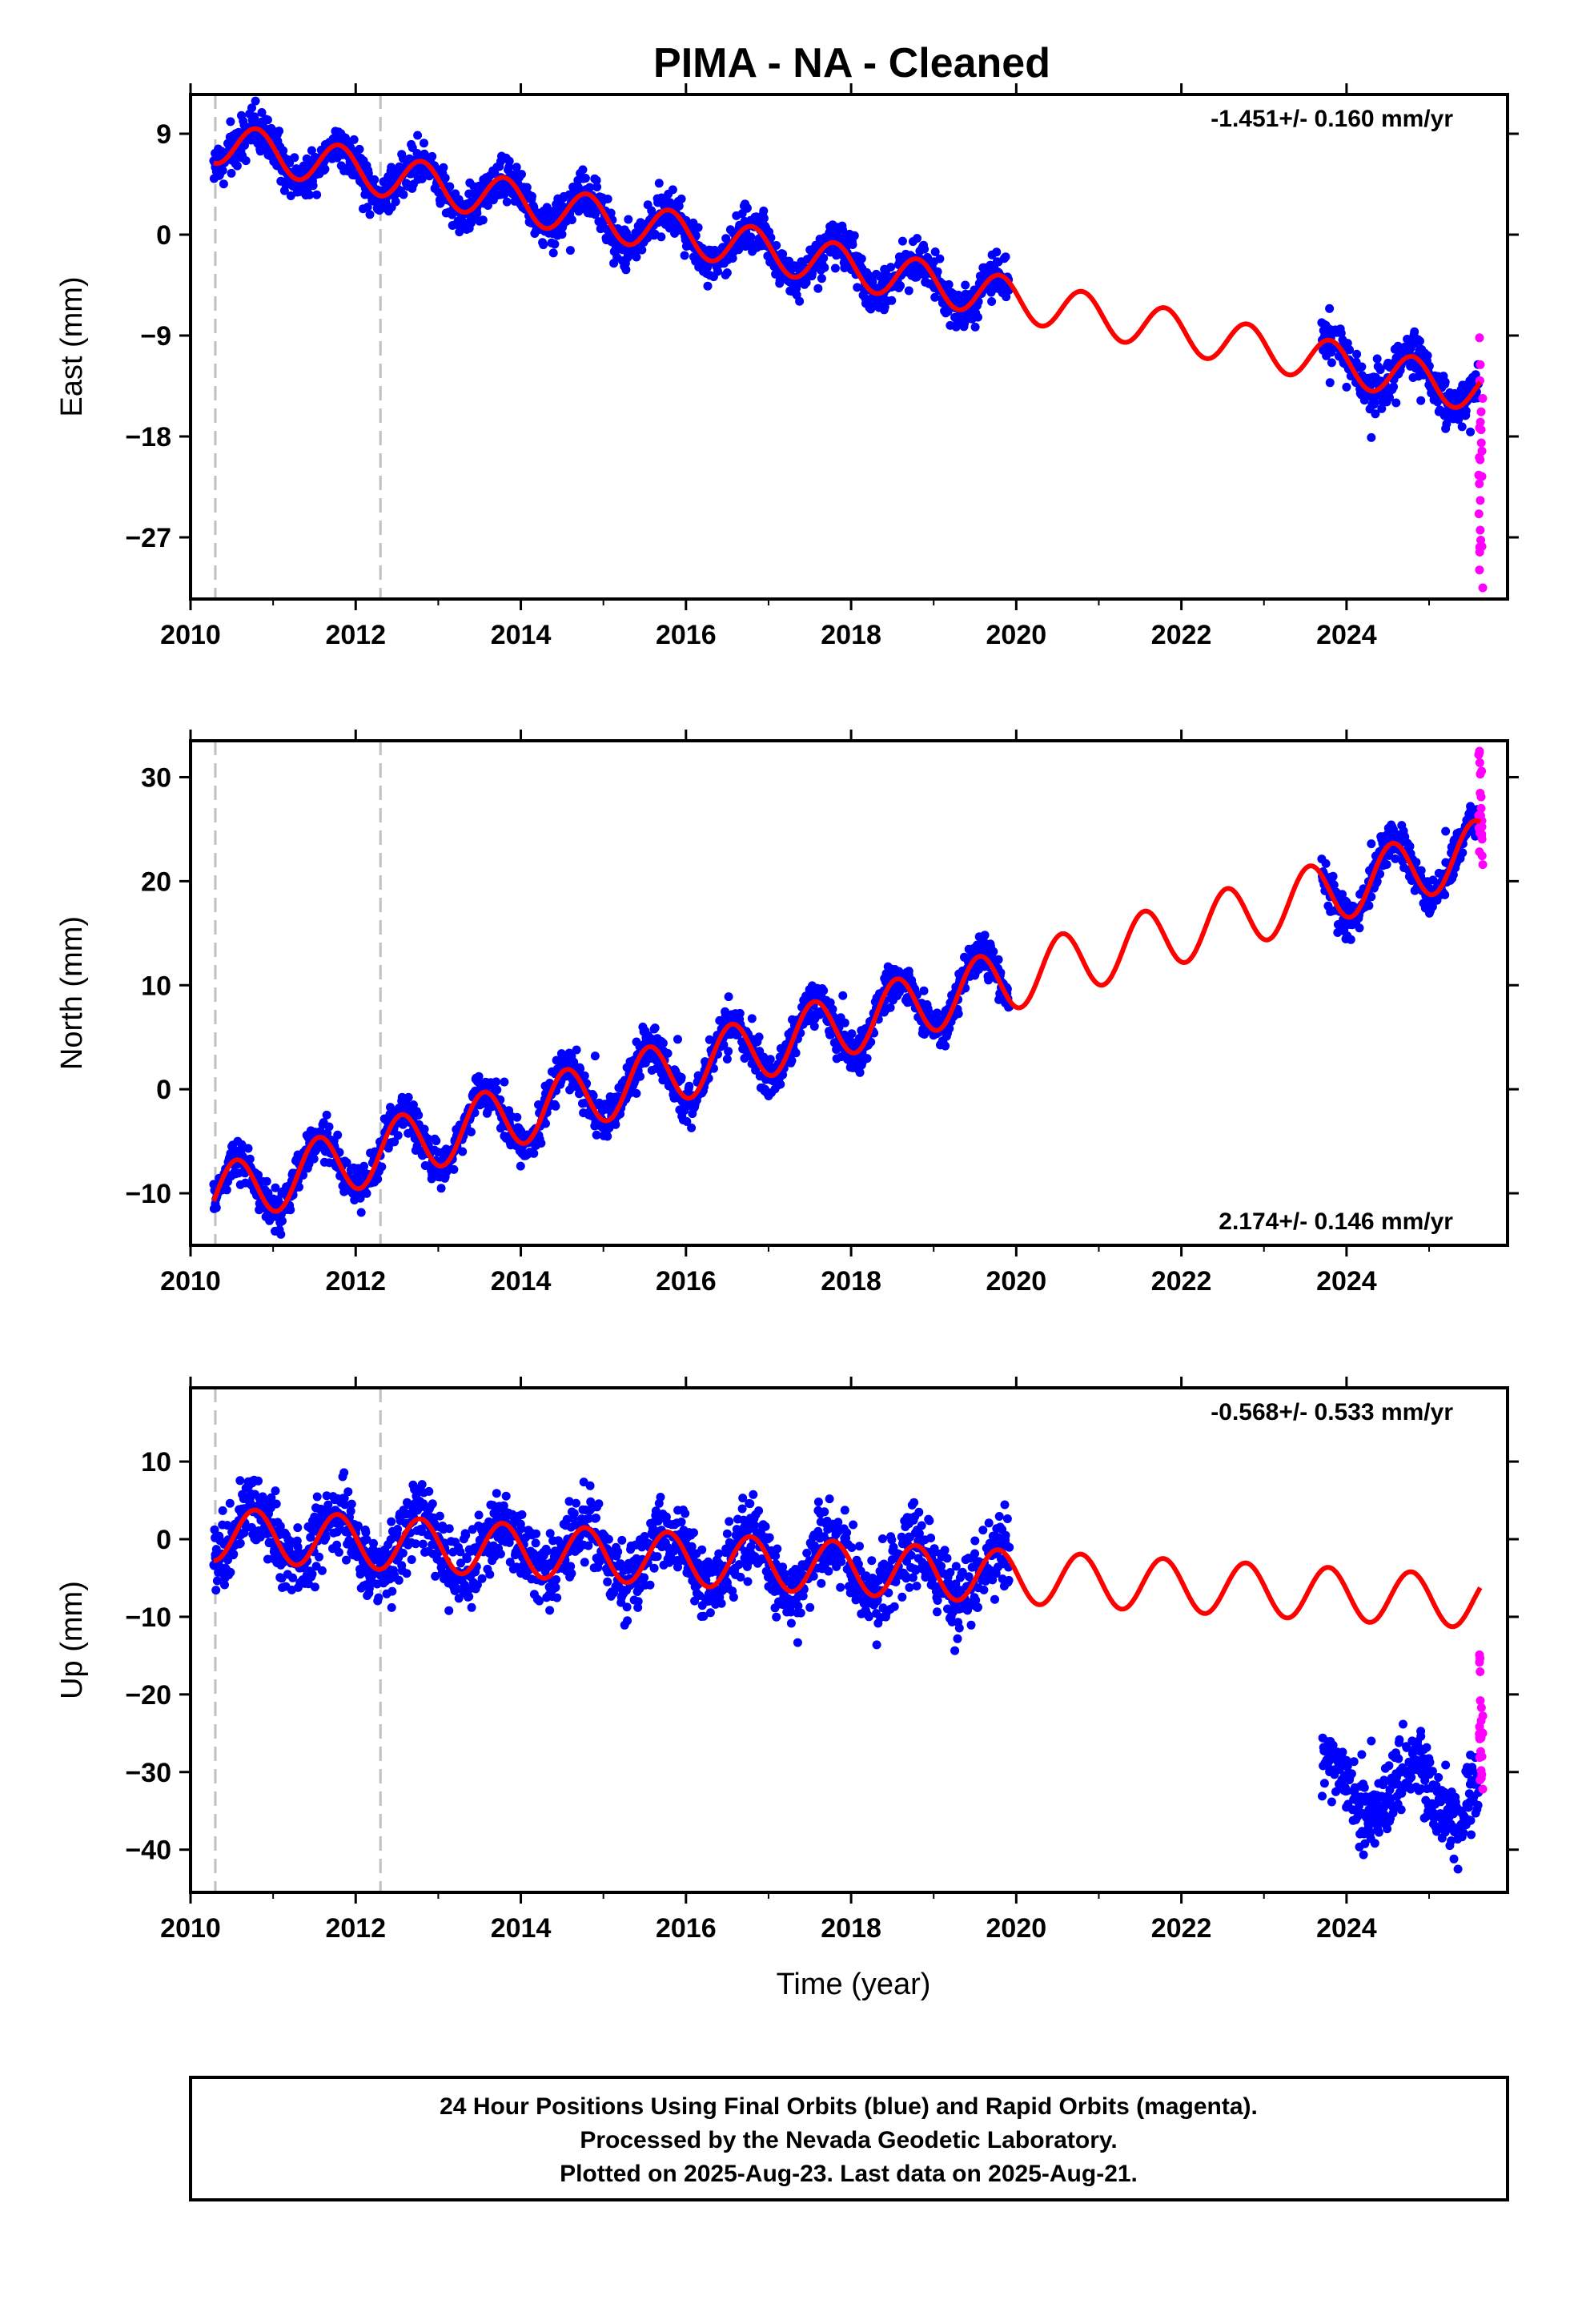 Image resolution: width=1582 pixels, height=2324 pixels. What do you see at coordinates (164, 235) in the screenshot?
I see `y-tick-label: 0` at bounding box center [164, 235].